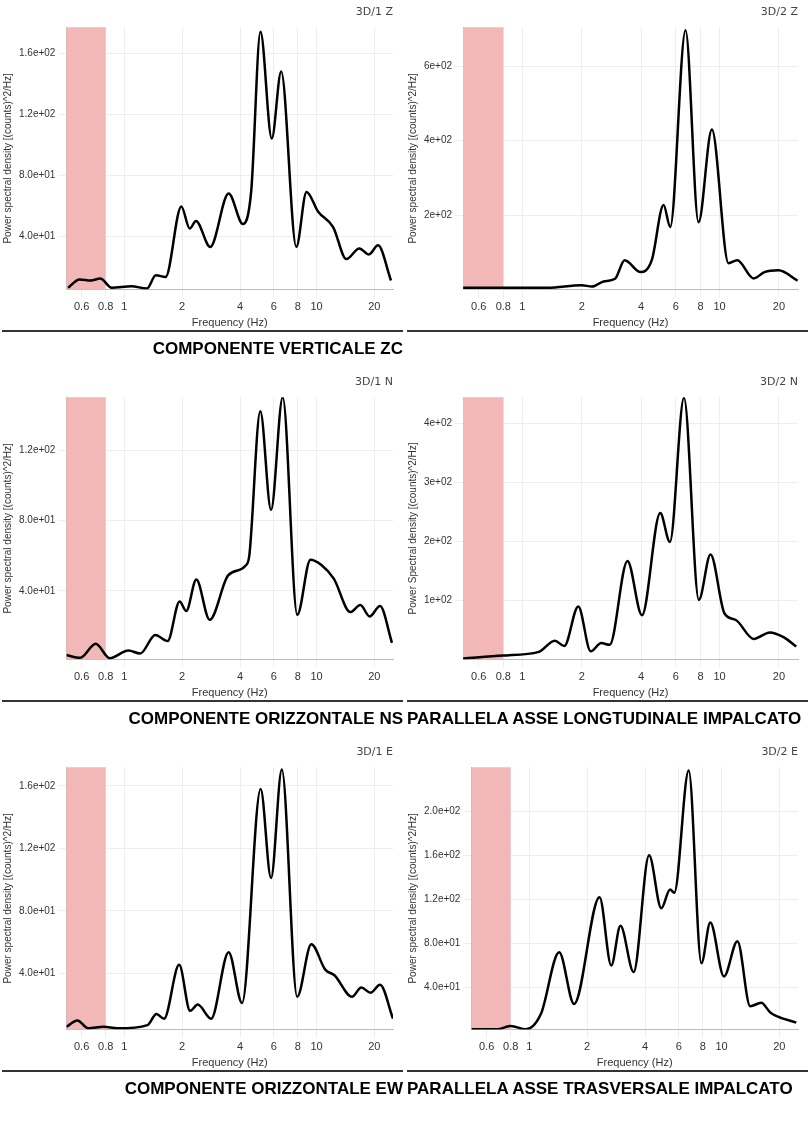 The height and width of the screenshot is (1124, 811). Describe the element at coordinates (263, 1088) in the screenshot. I see `text: COMPONENTE ORIZZONTALE EW` at that location.